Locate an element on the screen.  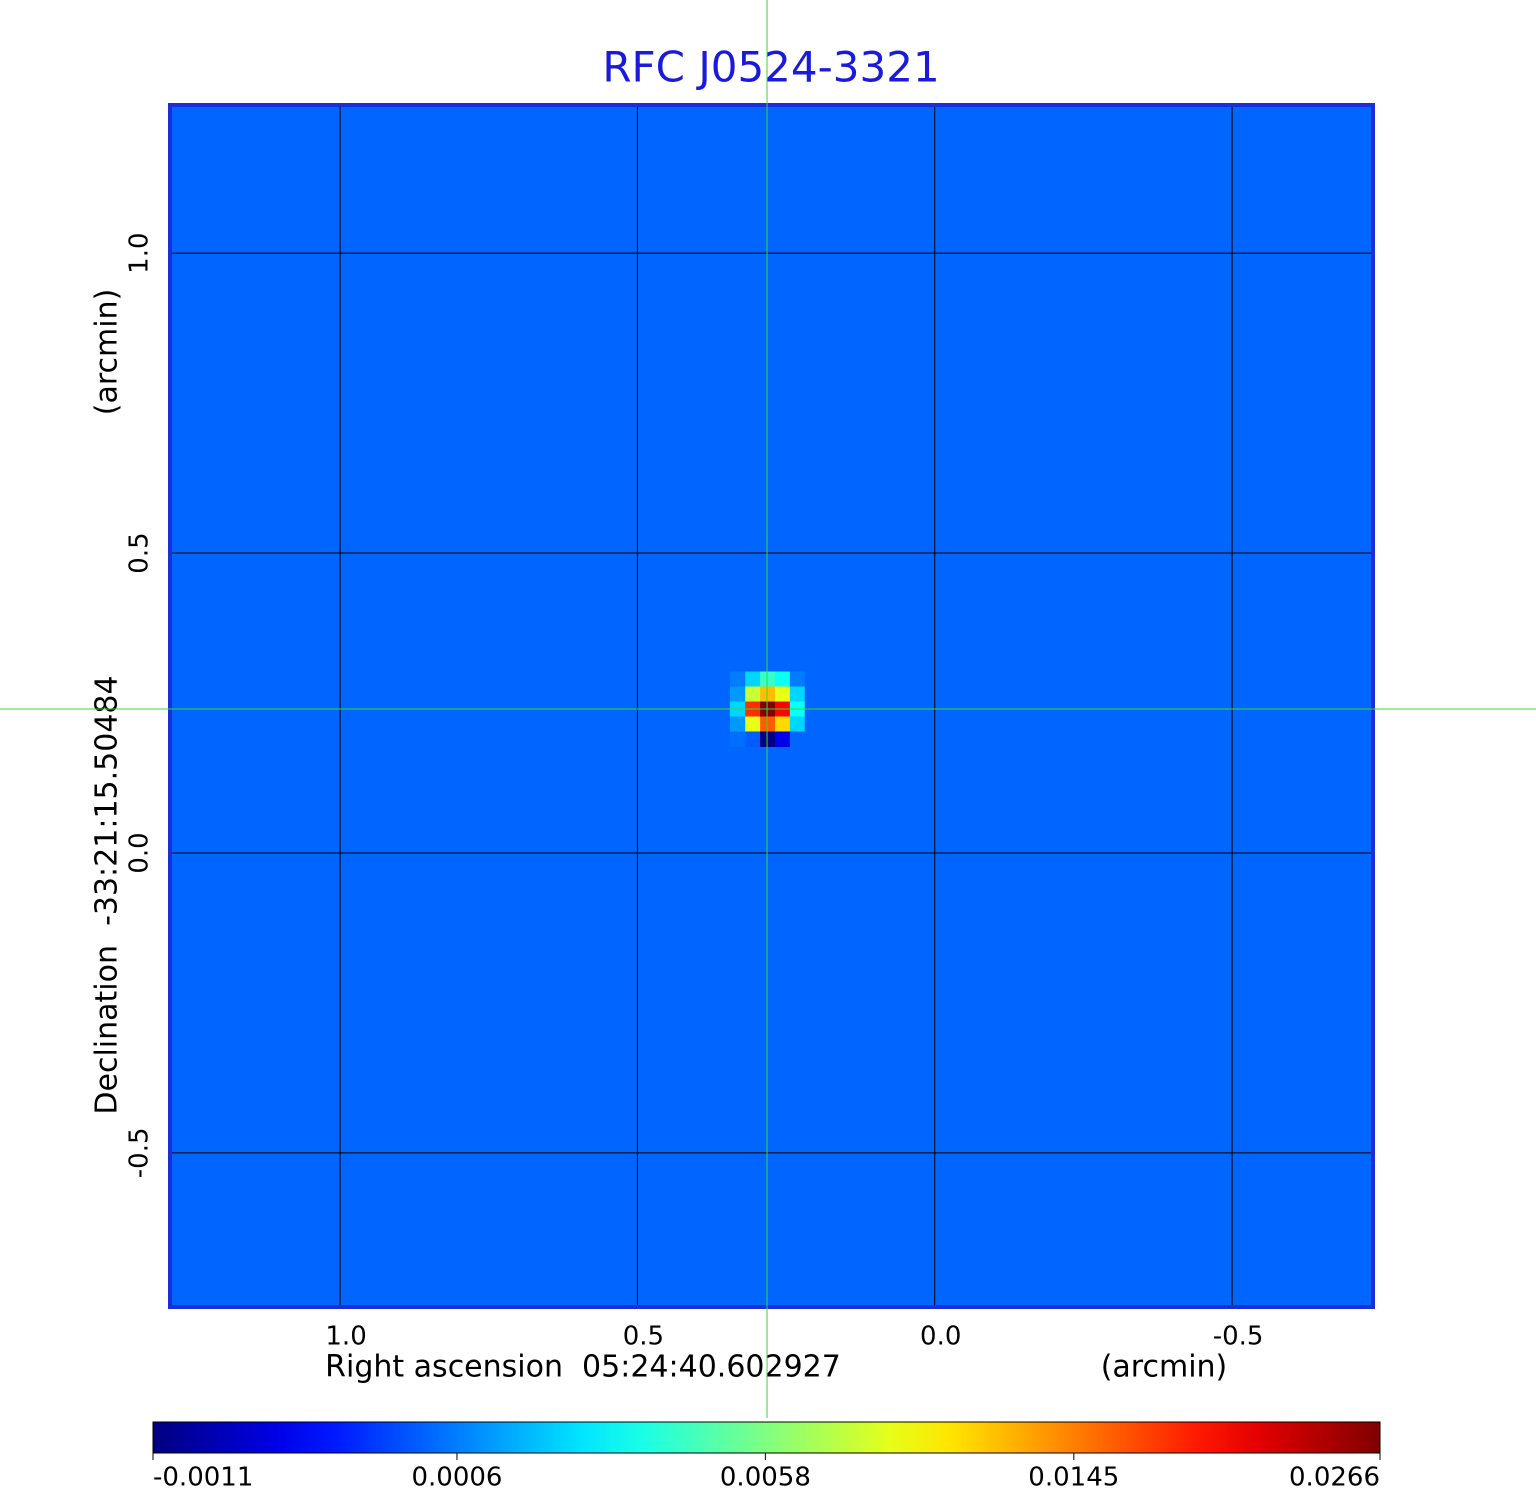
x-tick-label: 0.5 is located at coordinates (643, 1337).